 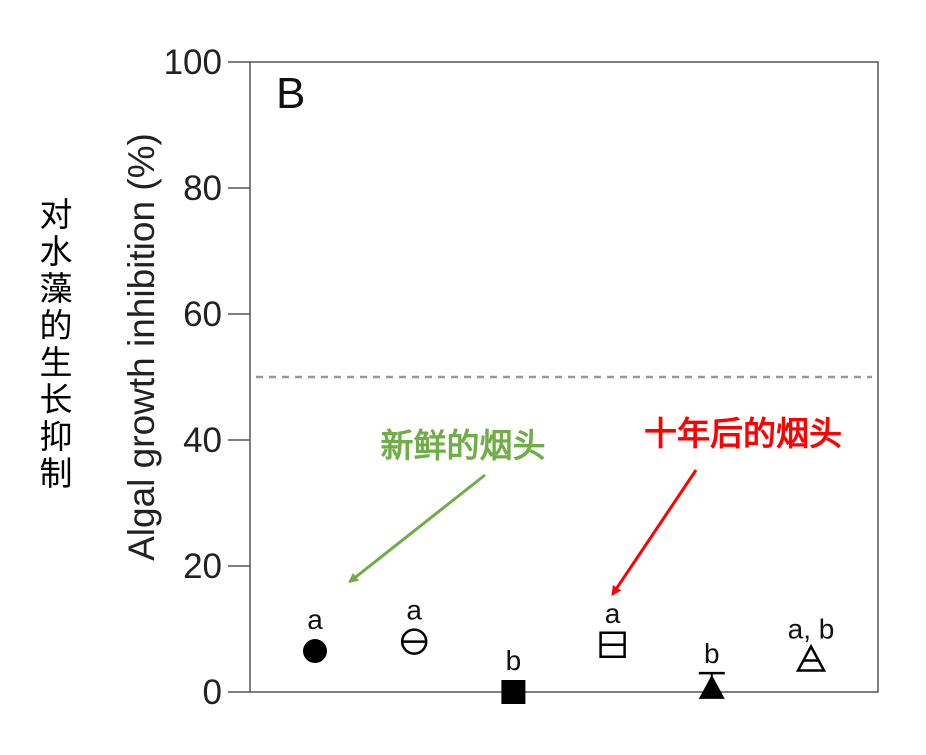 What do you see at coordinates (56, 288) in the screenshot?
I see `chinese-ylabel-char: 藻` at bounding box center [56, 288].